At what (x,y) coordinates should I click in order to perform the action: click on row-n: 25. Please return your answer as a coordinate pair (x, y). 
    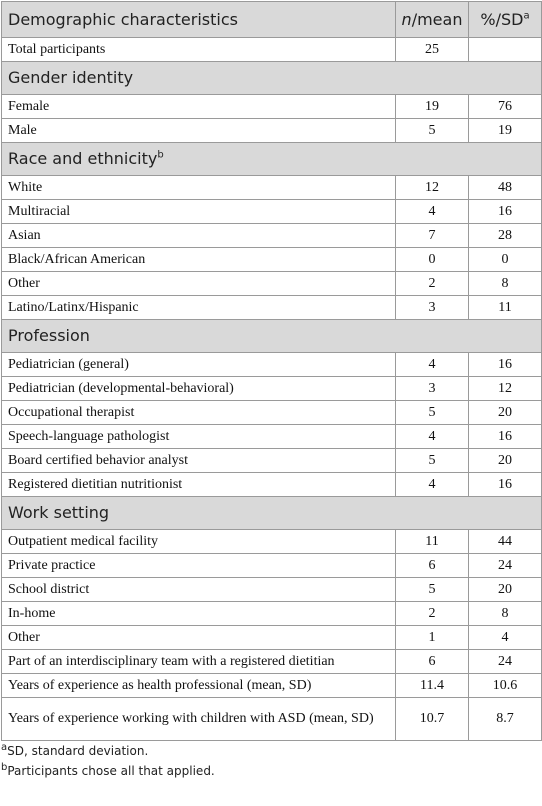
    Looking at the image, I should click on (432, 49).